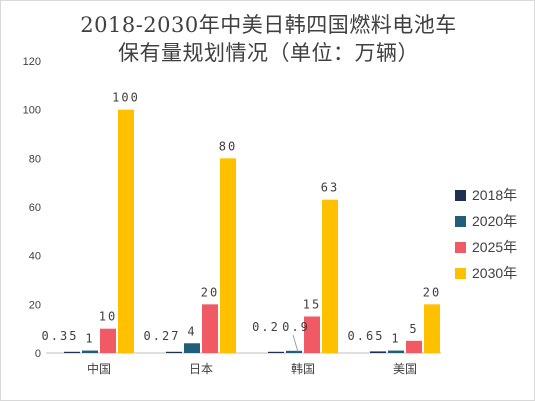 The image size is (535, 402). Describe the element at coordinates (126, 98) in the screenshot. I see `data-label: 100` at that location.